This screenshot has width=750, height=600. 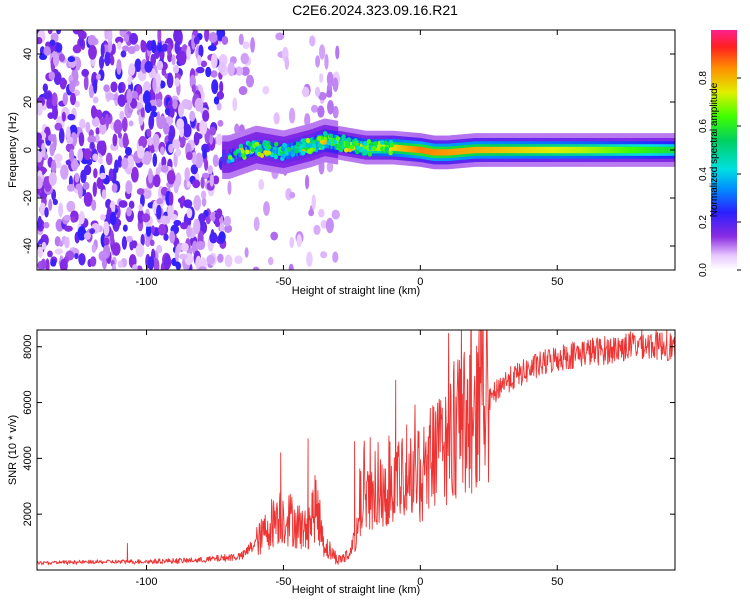 What do you see at coordinates (147, 282) in the screenshot?
I see `x-tick-label: -100` at bounding box center [147, 282].